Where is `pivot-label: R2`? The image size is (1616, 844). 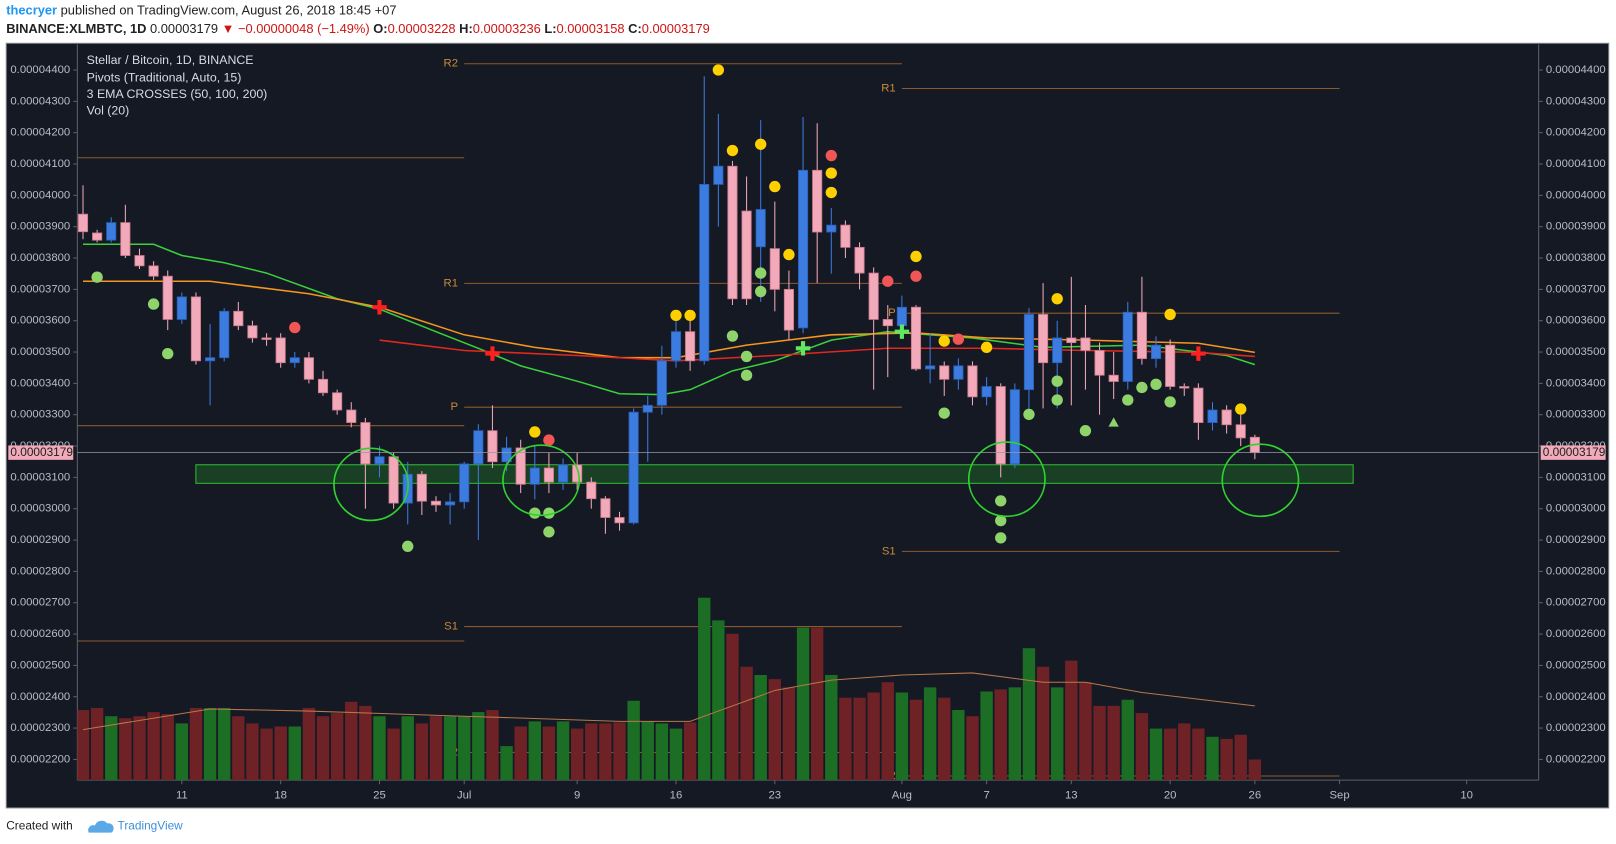
pivot-label: R2 is located at coordinates (451, 64).